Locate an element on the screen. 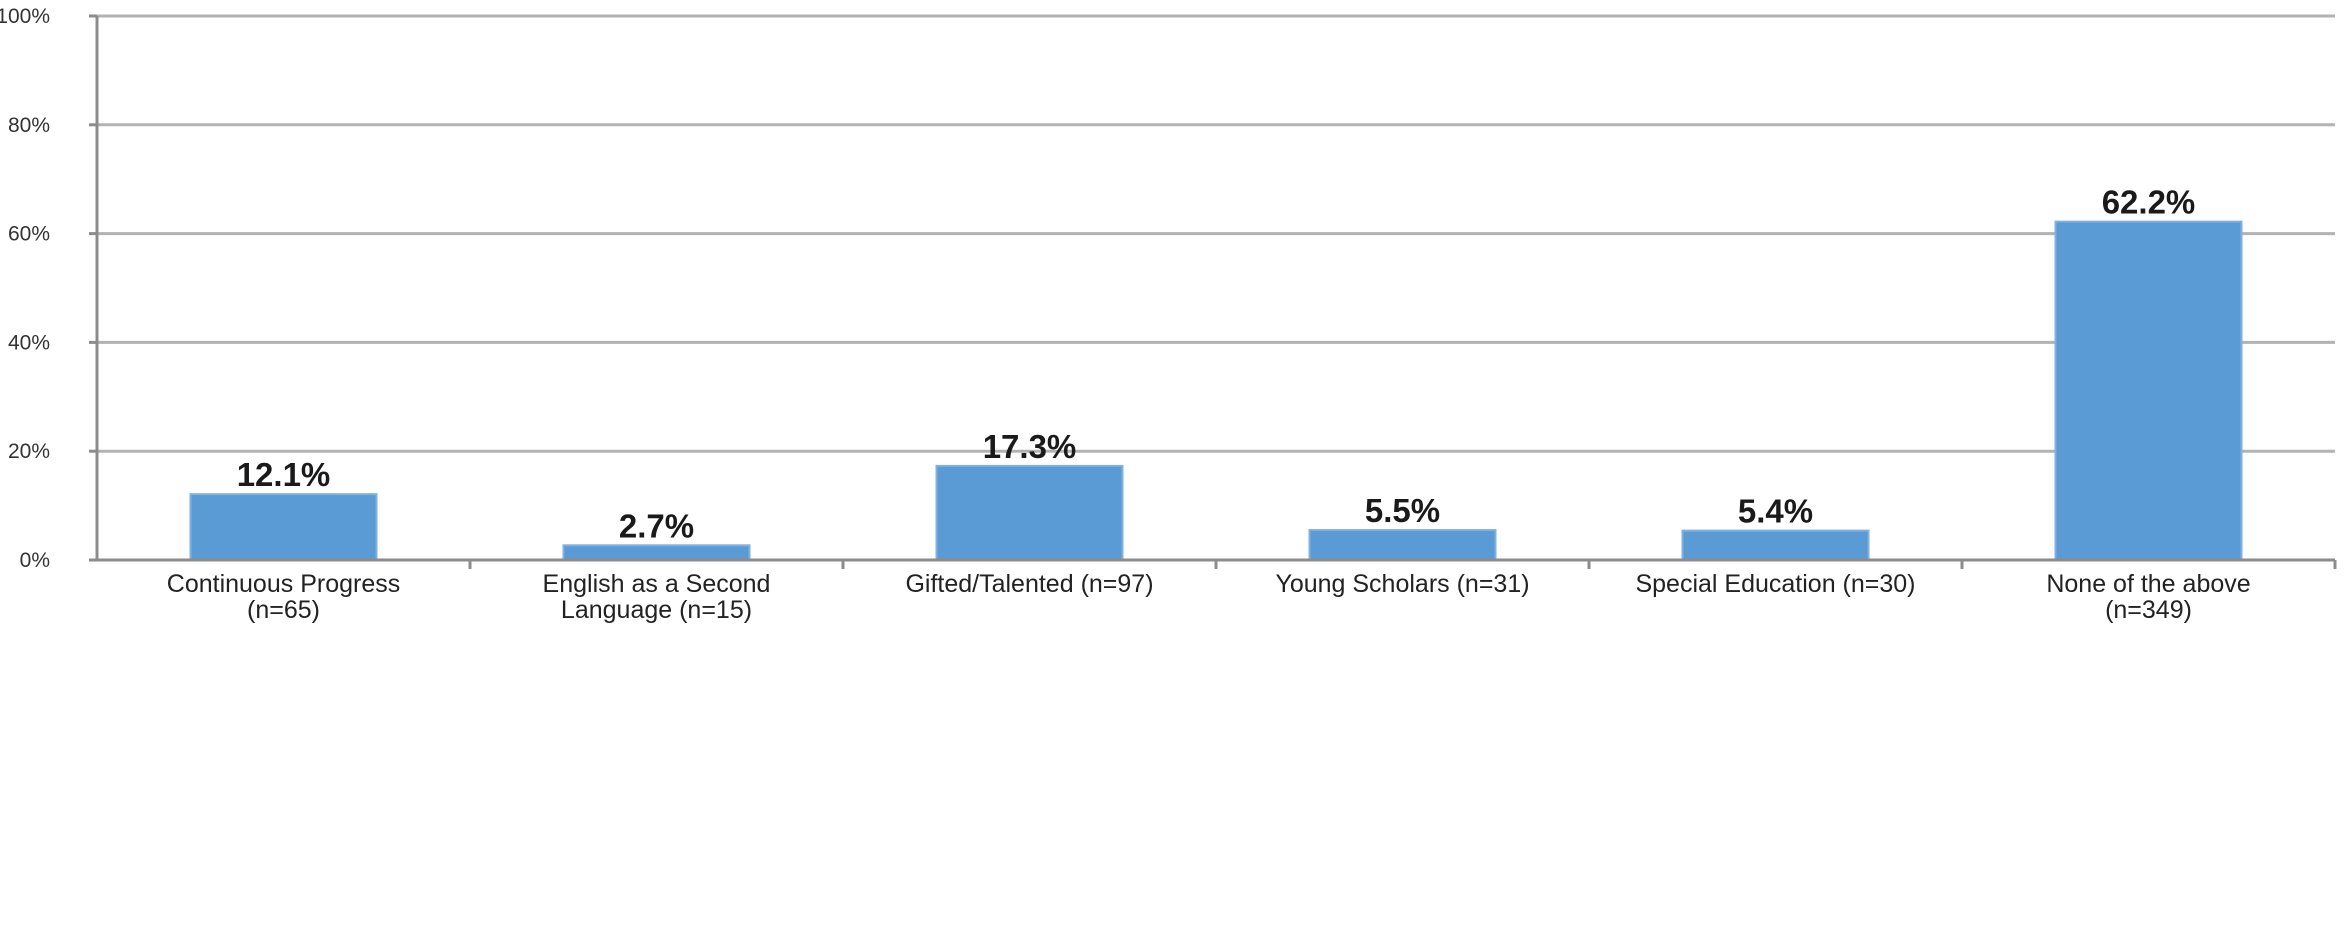 The width and height of the screenshot is (2349, 926). category-label: (n=65) is located at coordinates (283, 610).